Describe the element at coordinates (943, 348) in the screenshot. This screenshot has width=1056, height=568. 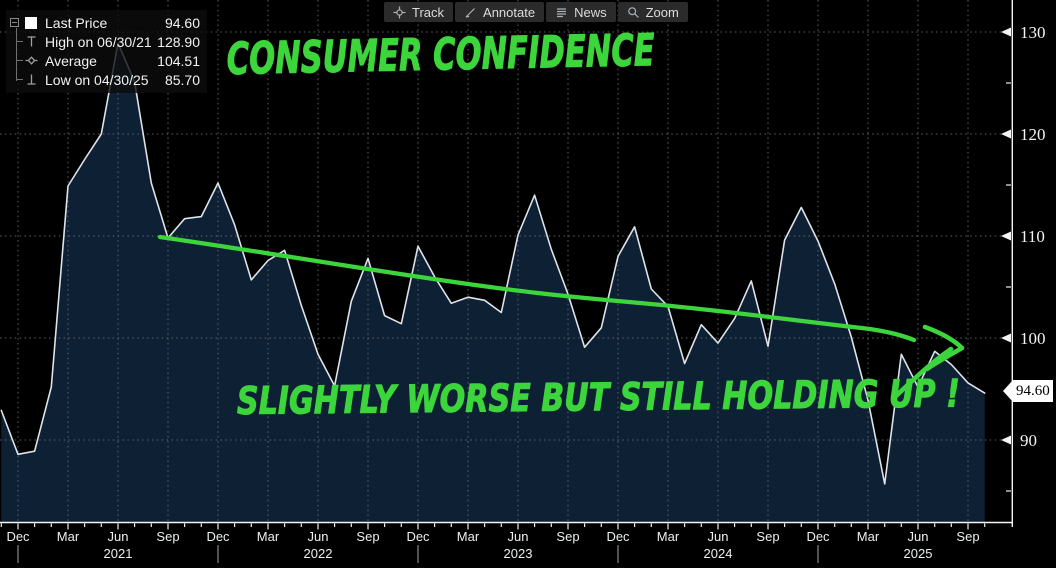
I see `arrow-head-annotation` at that location.